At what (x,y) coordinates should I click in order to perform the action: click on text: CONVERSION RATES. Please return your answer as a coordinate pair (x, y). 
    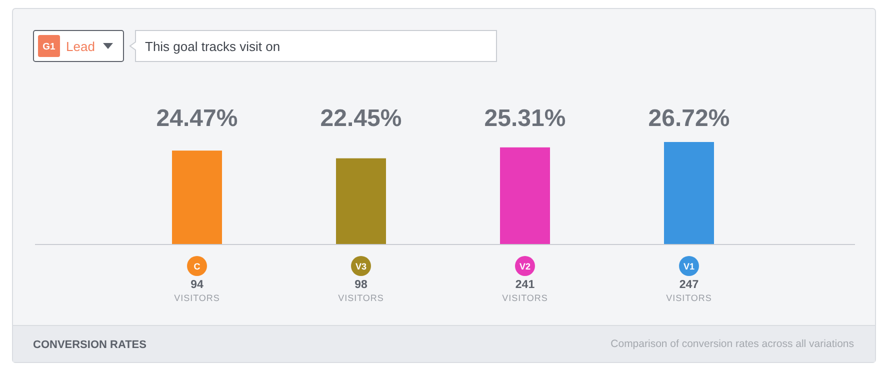
    Looking at the image, I should click on (89, 345).